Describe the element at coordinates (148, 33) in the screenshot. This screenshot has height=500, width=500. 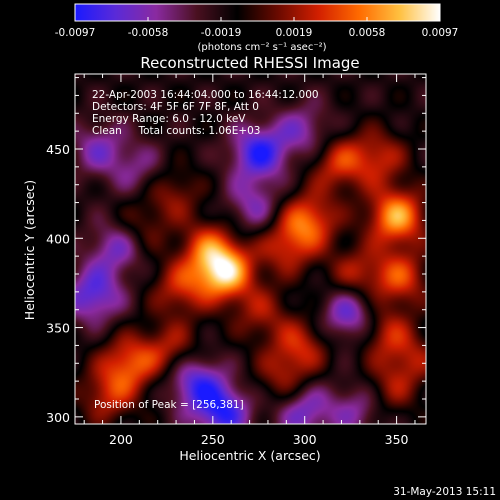
I see `colorbar-tick-label: -0.0058` at that location.